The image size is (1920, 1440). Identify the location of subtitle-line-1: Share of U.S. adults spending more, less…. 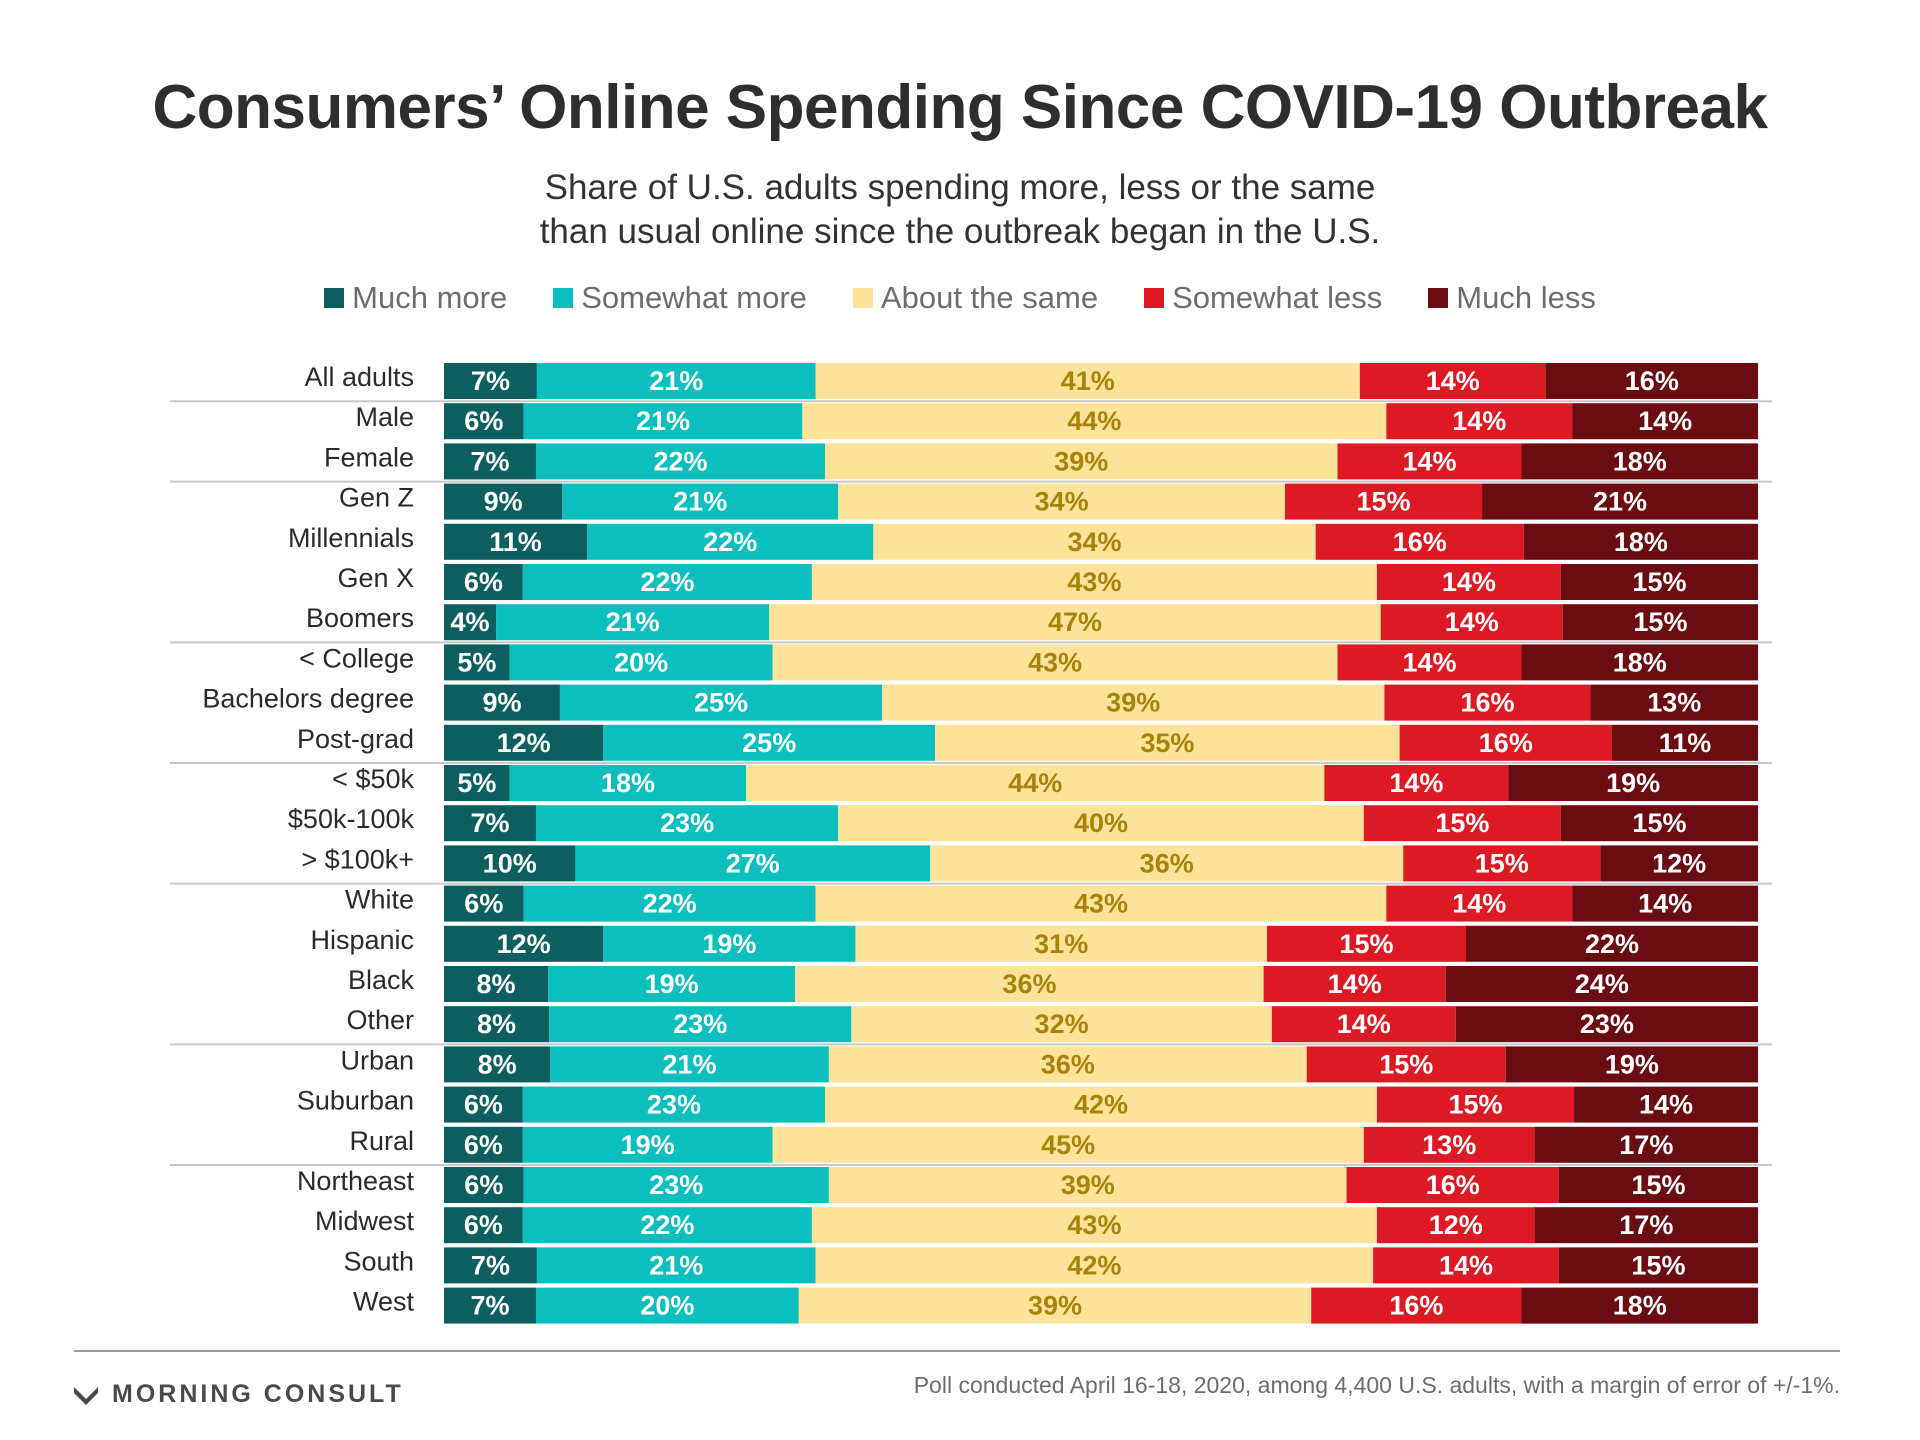
(960, 187).